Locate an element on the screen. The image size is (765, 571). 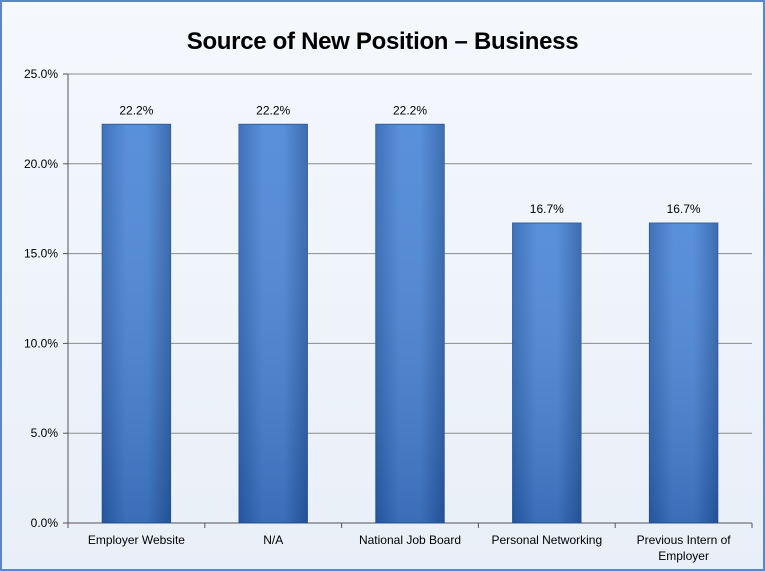
x-category-label: Employer Website is located at coordinates (136, 540).